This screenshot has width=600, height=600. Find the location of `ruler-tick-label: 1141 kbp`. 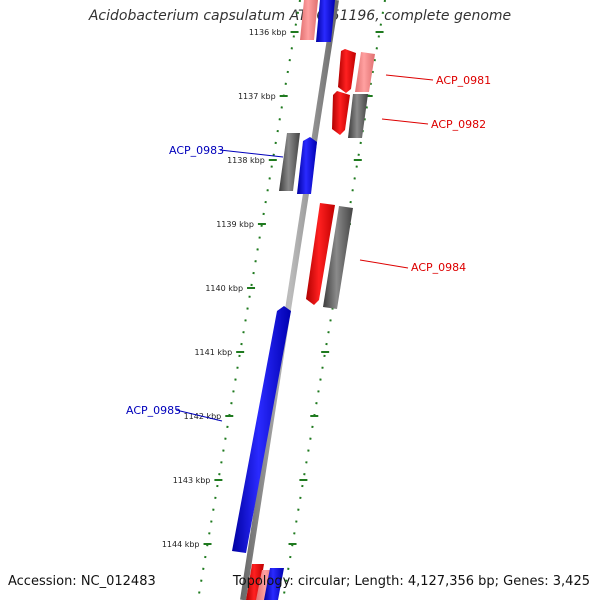

ruler-tick-label: 1141 kbp is located at coordinates (213, 352).